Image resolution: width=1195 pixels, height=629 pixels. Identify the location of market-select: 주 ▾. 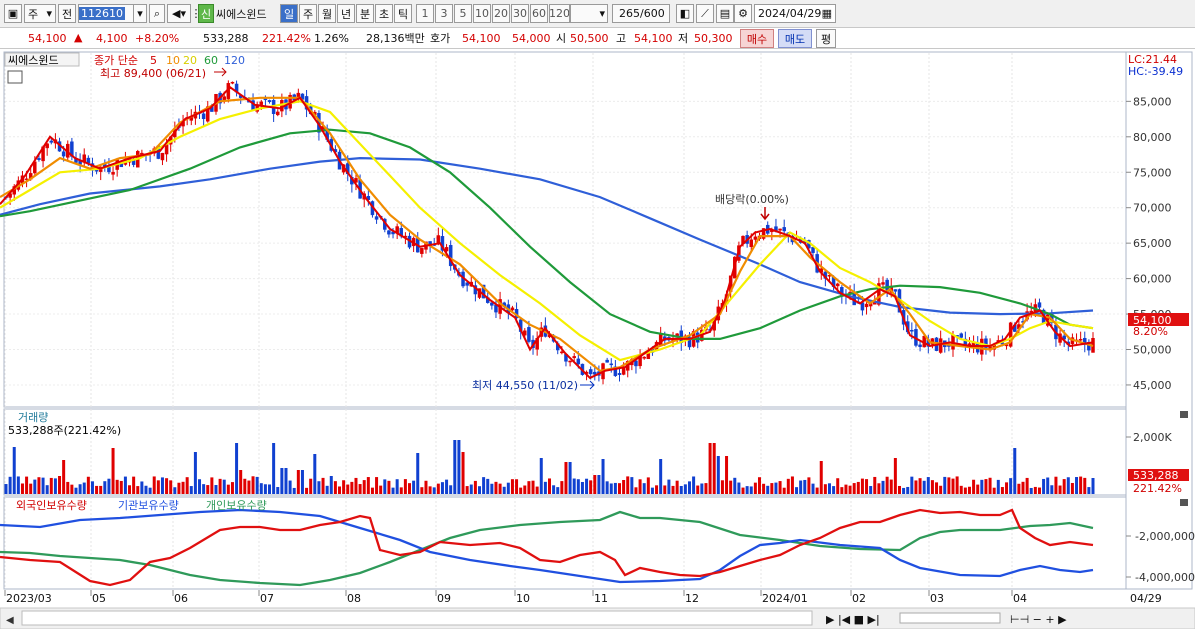
(40, 13).